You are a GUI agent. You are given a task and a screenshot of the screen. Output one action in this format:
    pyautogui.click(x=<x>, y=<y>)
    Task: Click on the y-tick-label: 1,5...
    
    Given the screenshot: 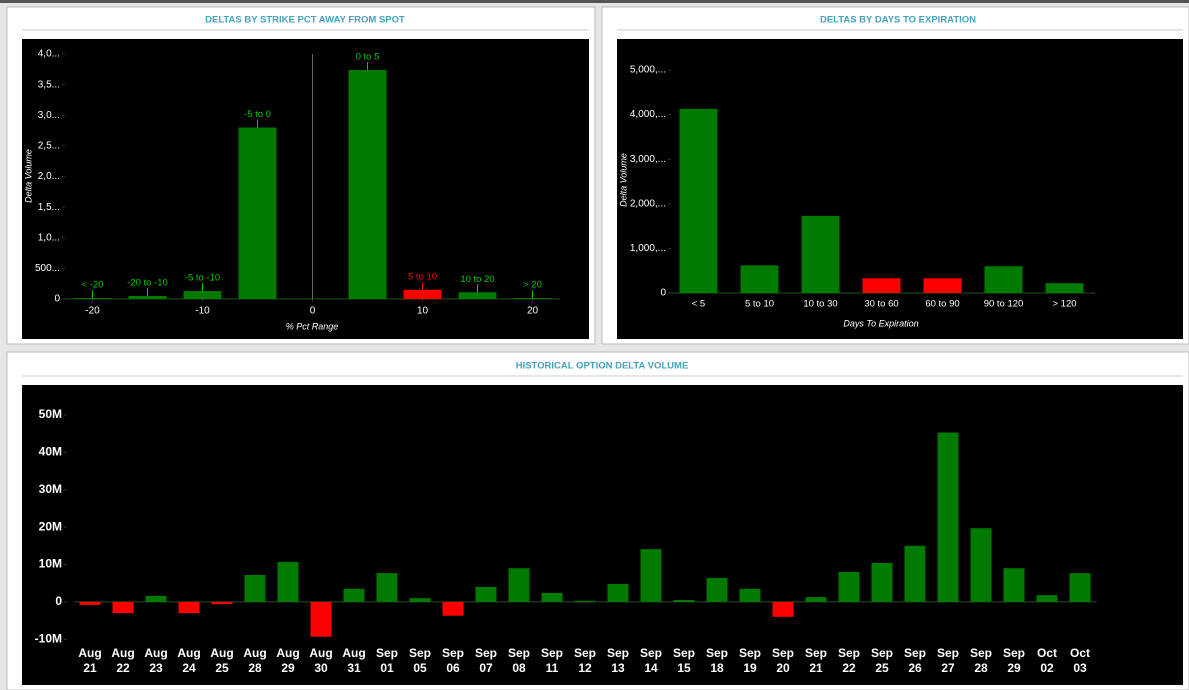 What is the action you would take?
    pyautogui.click(x=49, y=207)
    